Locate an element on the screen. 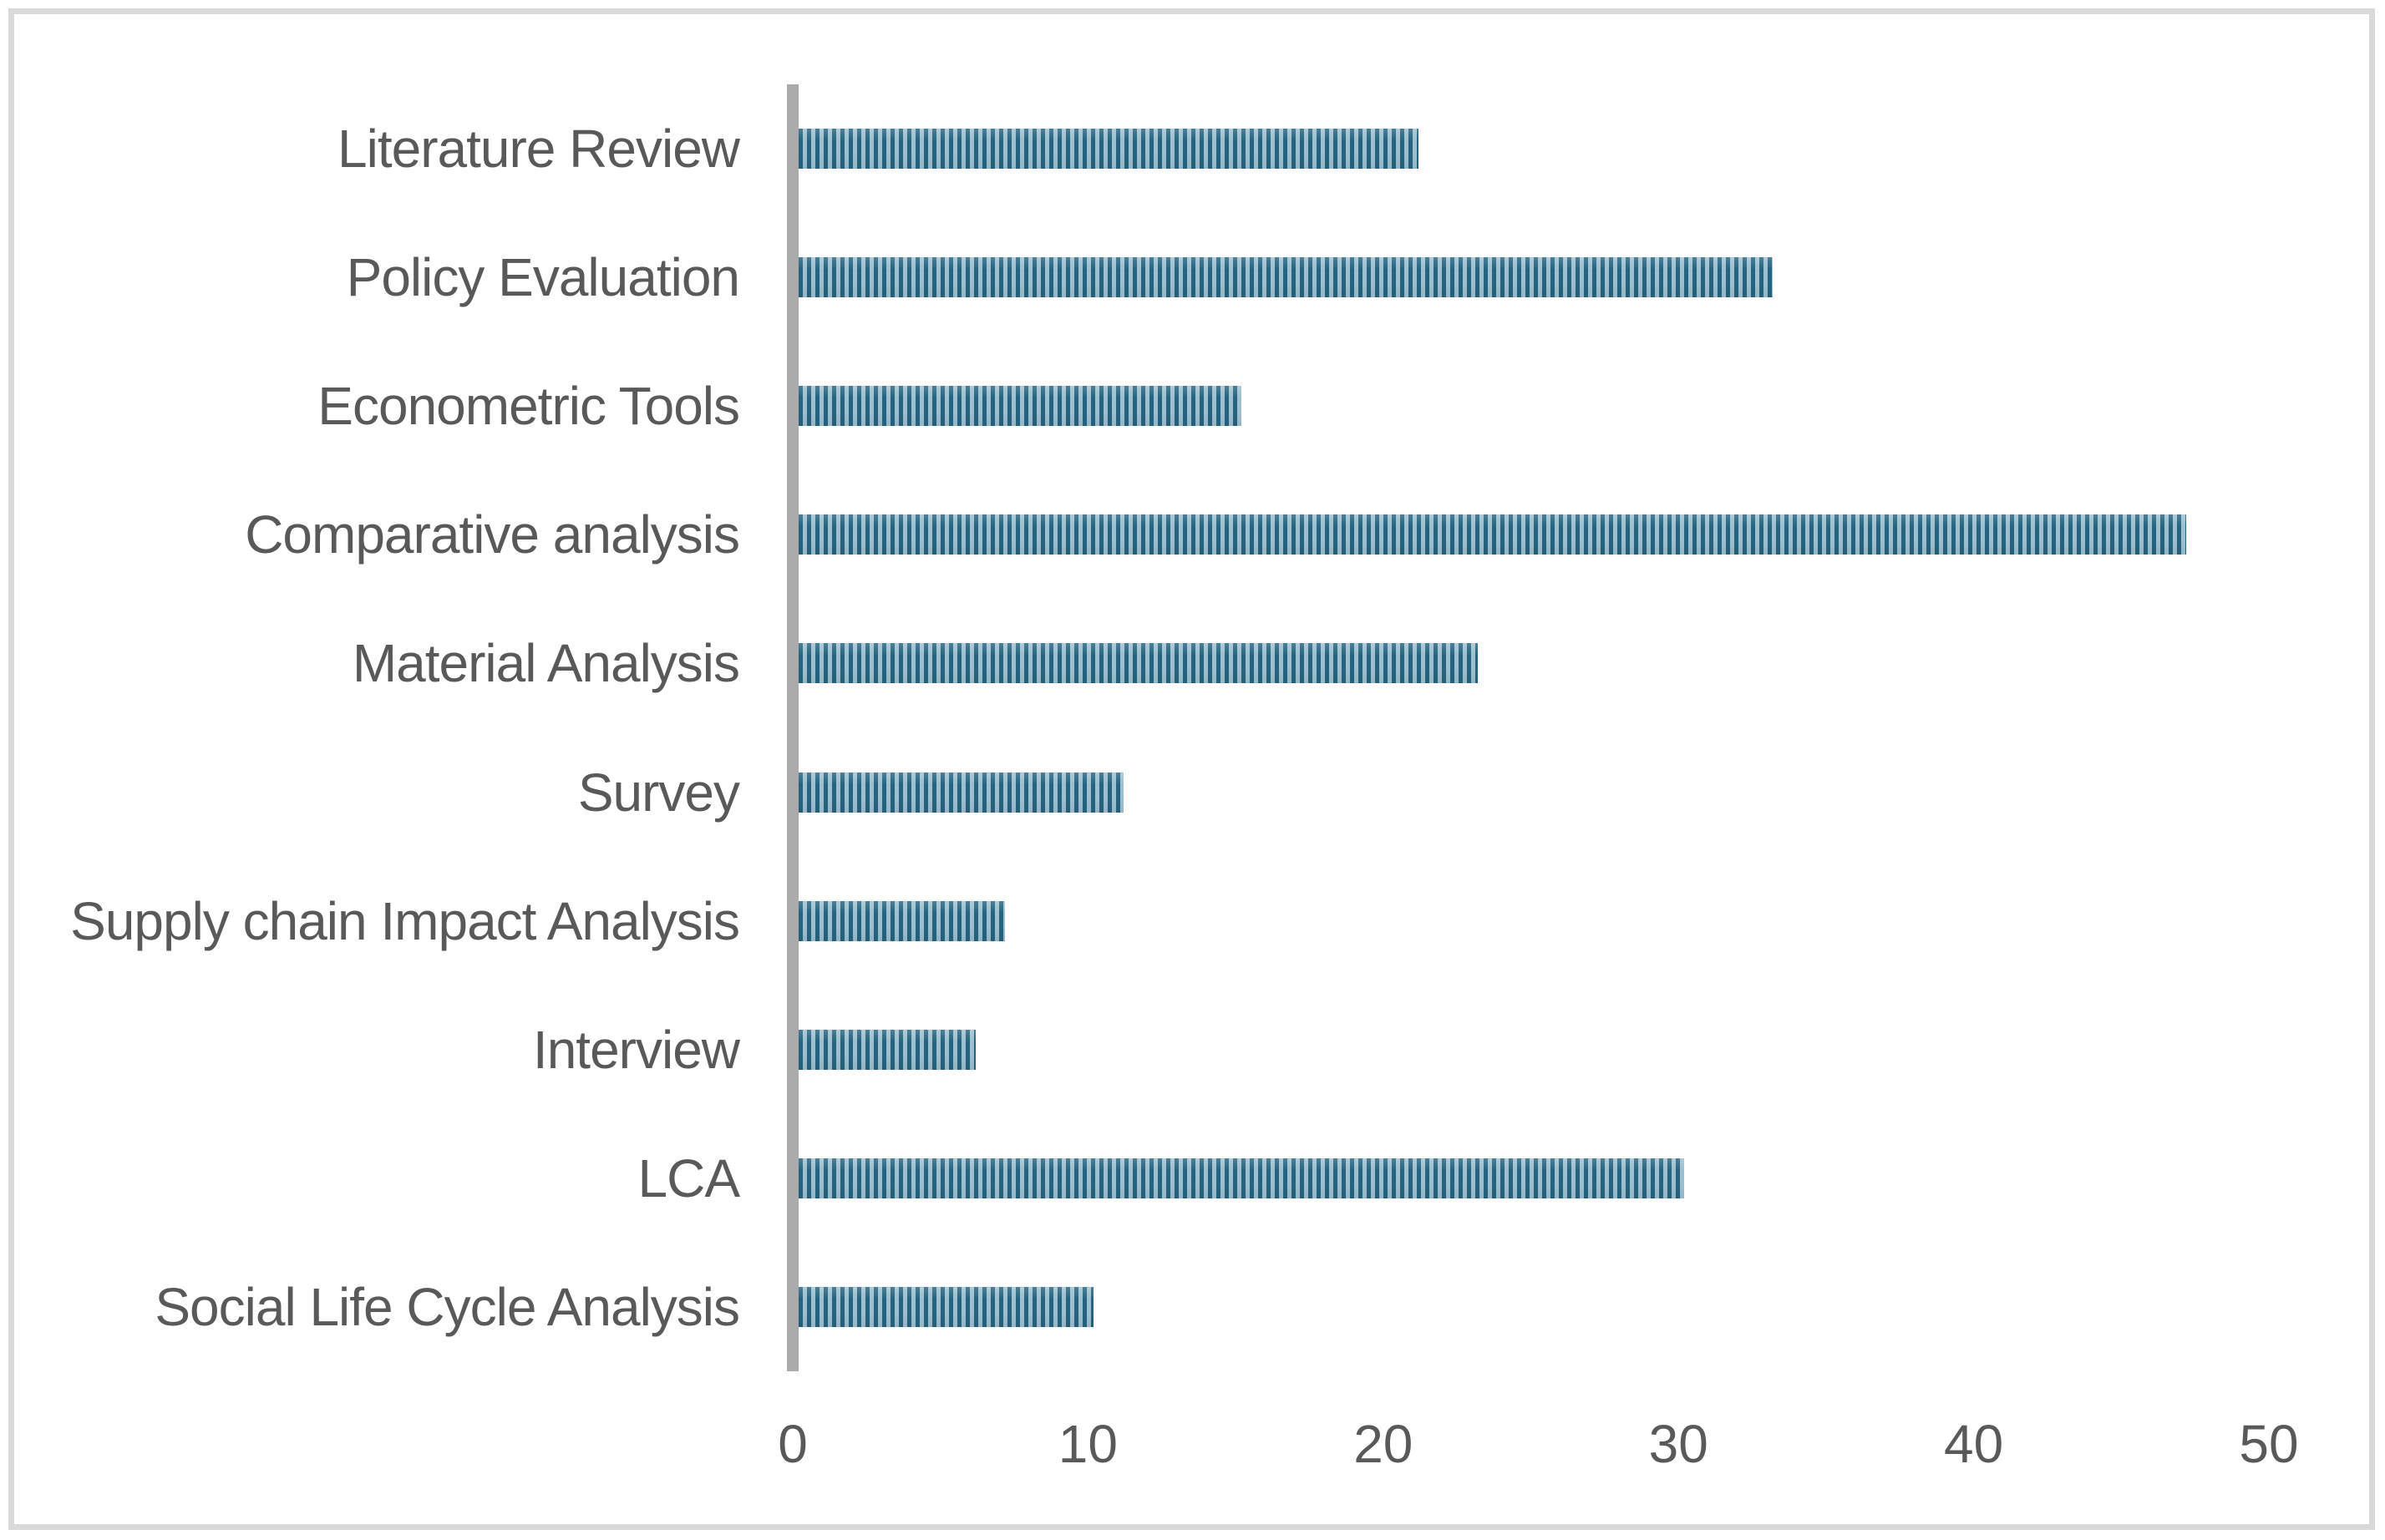 The height and width of the screenshot is (1540, 2385). x-tick-label: 50 is located at coordinates (2269, 1444).